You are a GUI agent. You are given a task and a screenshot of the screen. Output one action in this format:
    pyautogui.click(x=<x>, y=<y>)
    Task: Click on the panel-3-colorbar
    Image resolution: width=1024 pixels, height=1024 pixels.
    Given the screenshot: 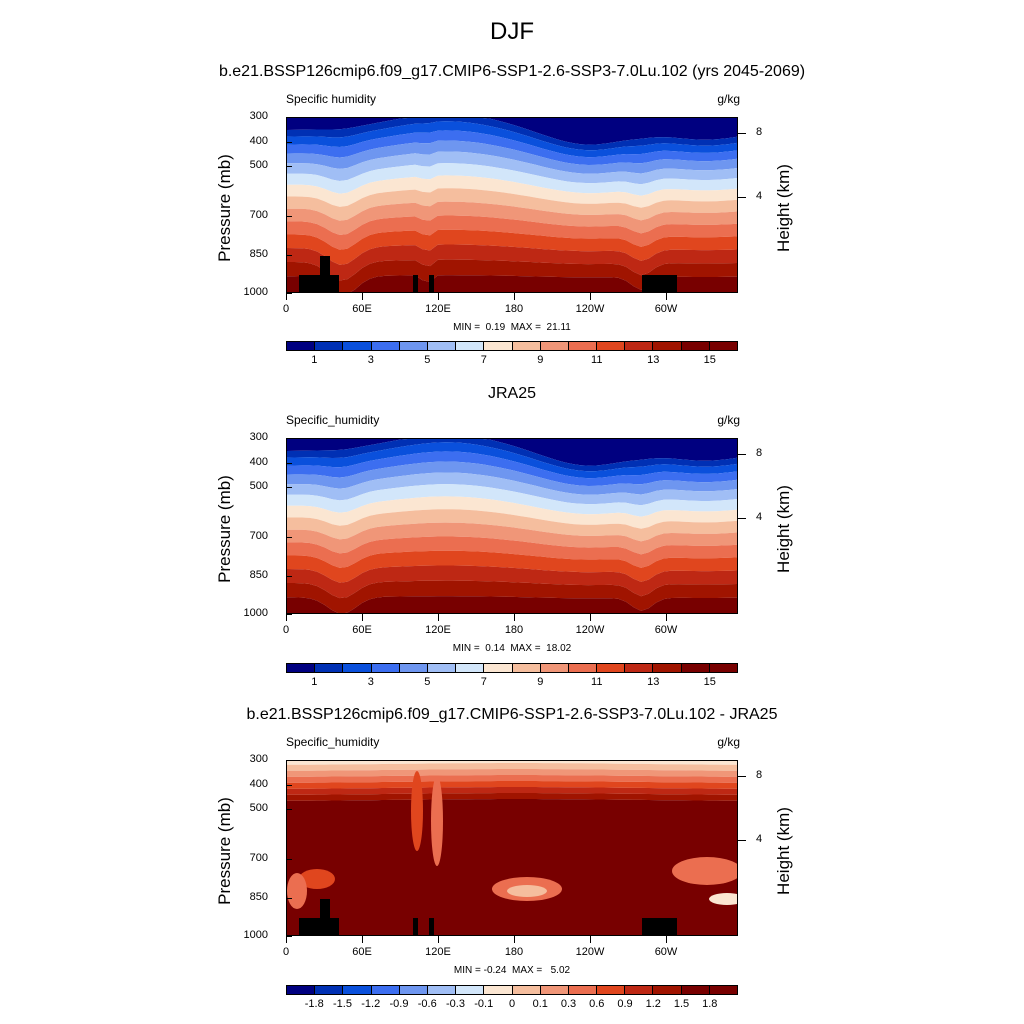 What is the action you would take?
    pyautogui.click(x=512, y=990)
    